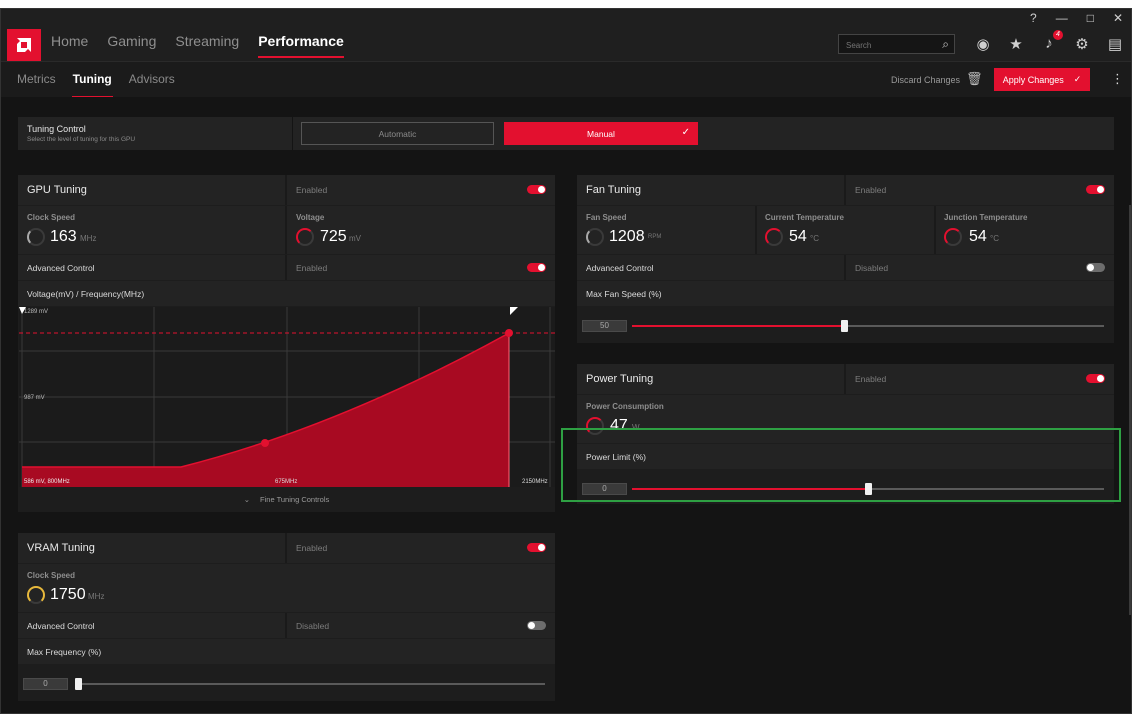 This screenshot has width=1136, height=718. What do you see at coordinates (871, 190) in the screenshot?
I see `fan-tuning-status: Enabled` at bounding box center [871, 190].